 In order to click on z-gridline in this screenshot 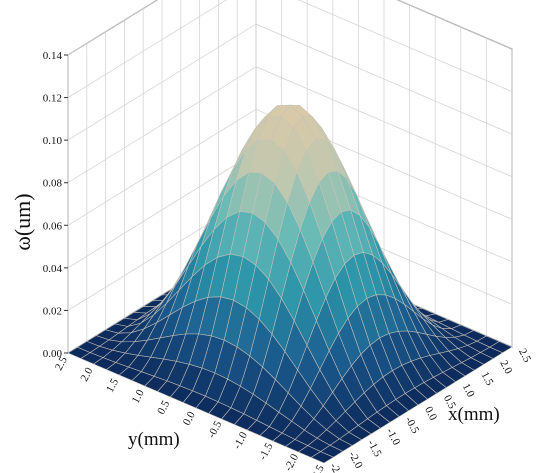, I will do `click(290, 28)`.